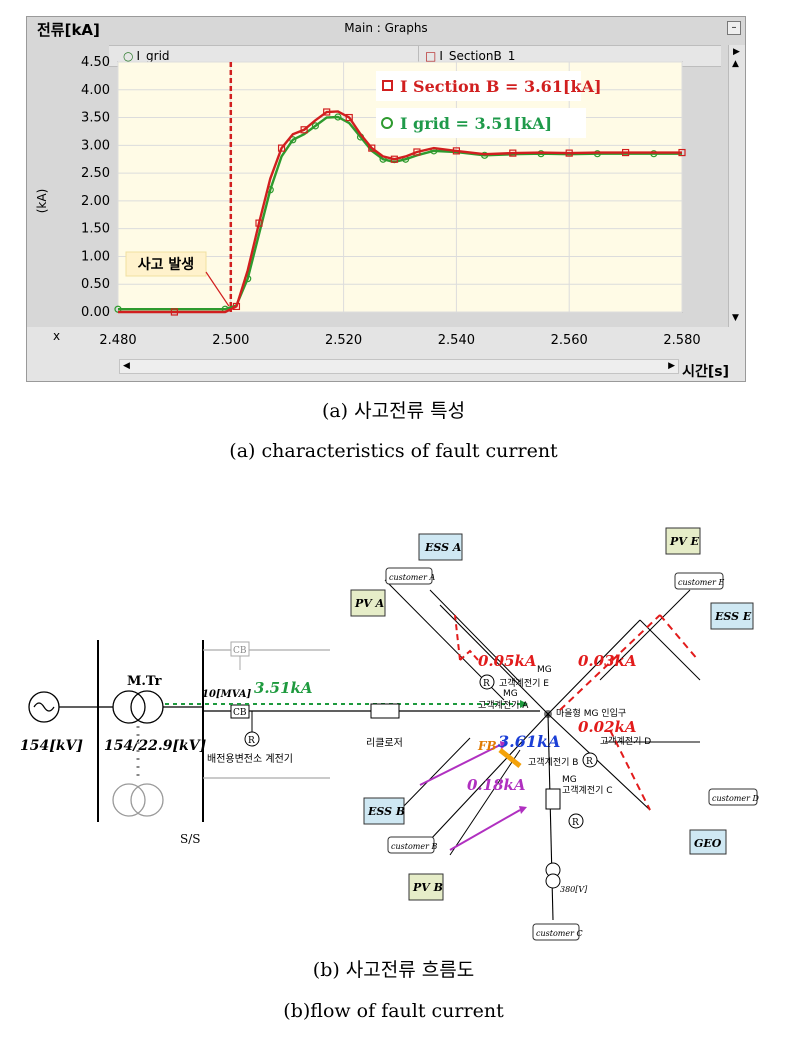 This screenshot has height=1038, width=787. Describe the element at coordinates (507, 661) in the screenshot. I see `branch-a-current: 0.05kA` at that location.